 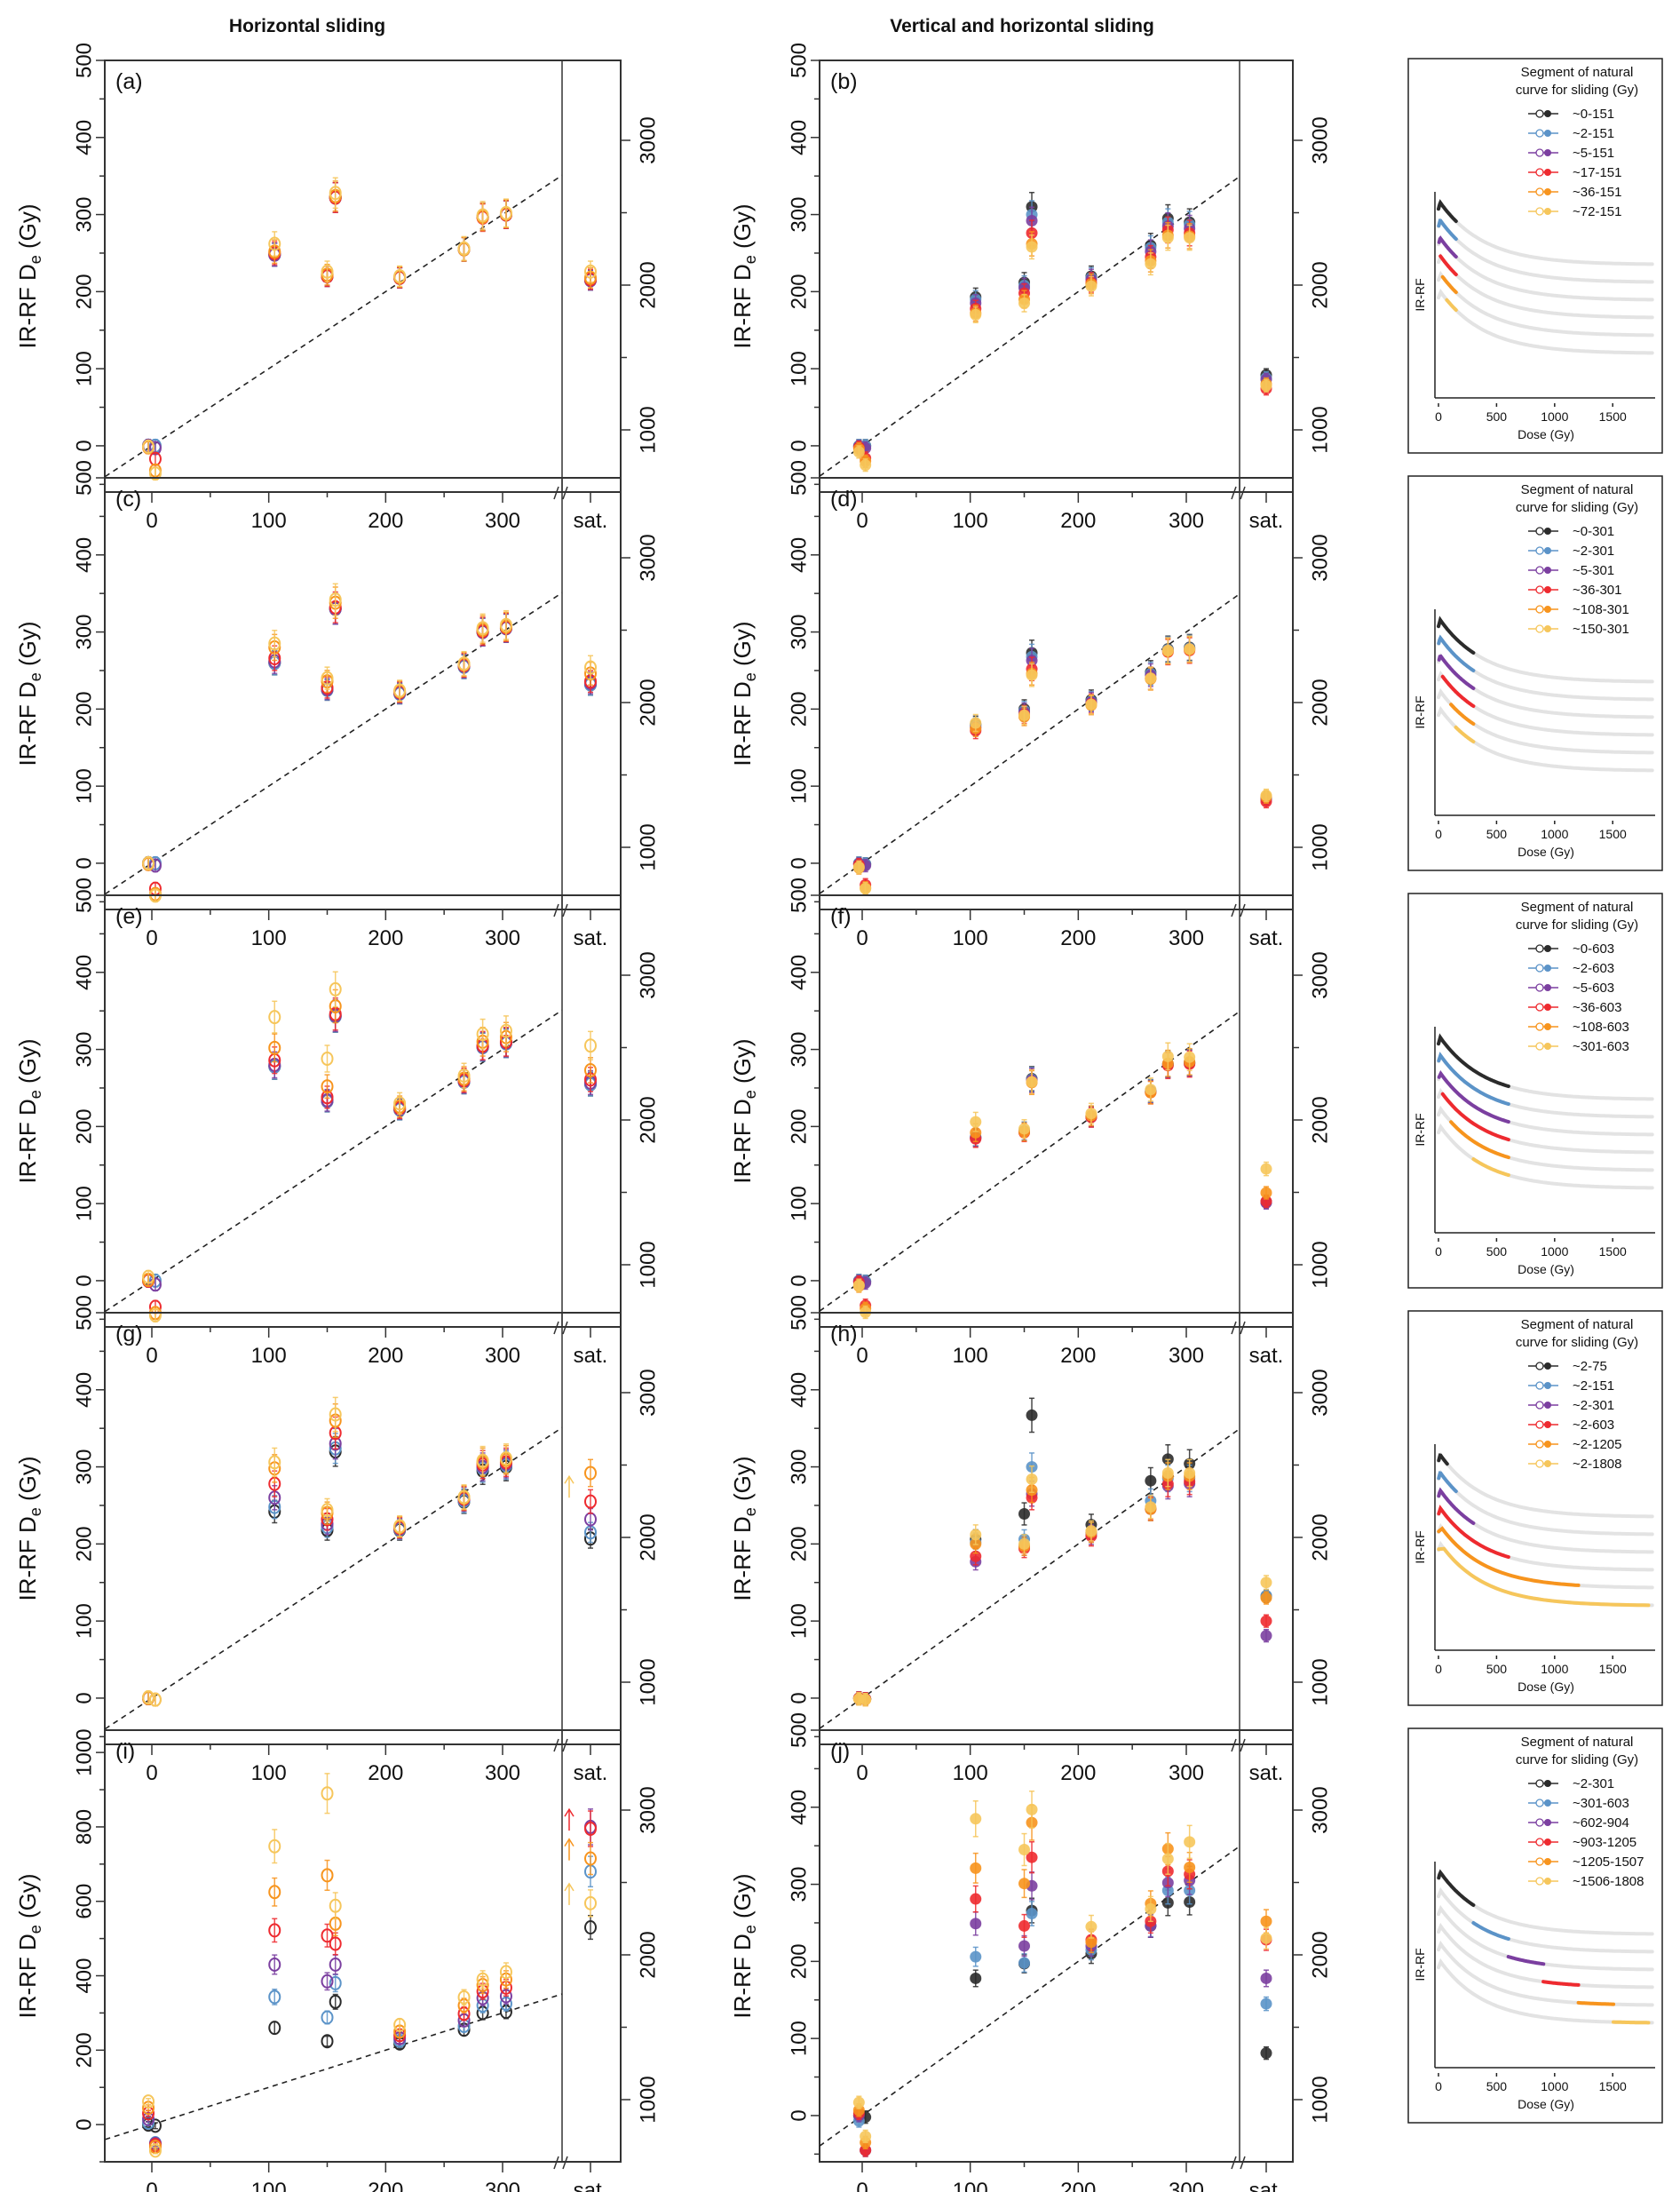 What do you see at coordinates (1593, 153) in the screenshot?
I see `legend-label: ~5-151` at bounding box center [1593, 153].